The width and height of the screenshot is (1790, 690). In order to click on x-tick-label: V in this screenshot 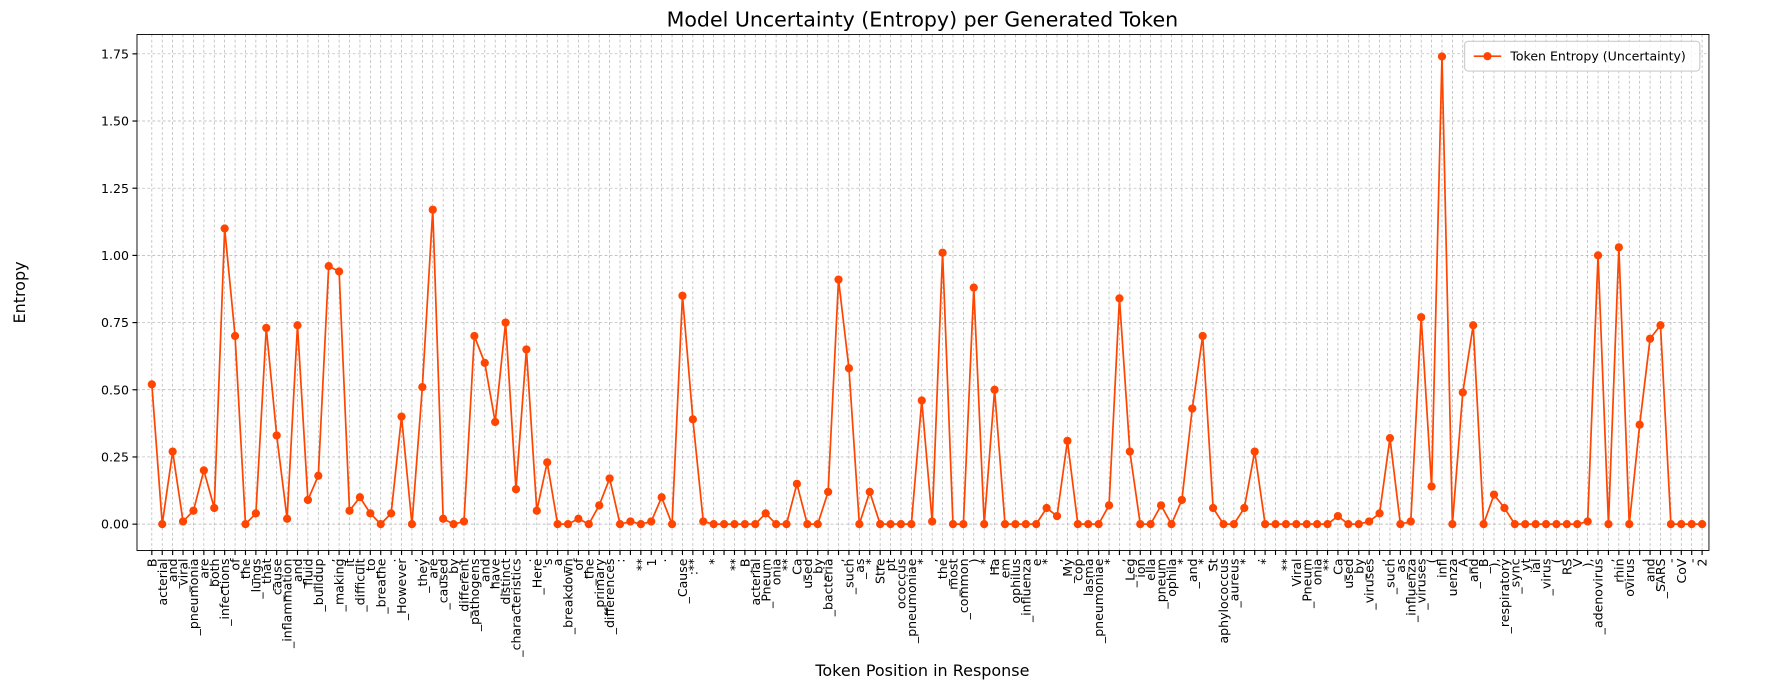, I will do `click(1577, 562)`.